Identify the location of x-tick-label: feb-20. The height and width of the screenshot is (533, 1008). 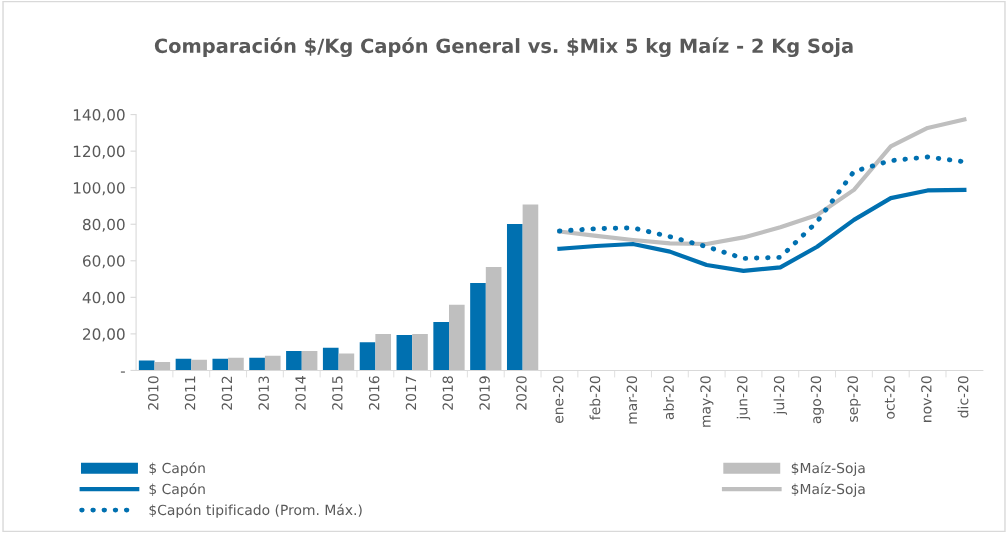
(595, 398).